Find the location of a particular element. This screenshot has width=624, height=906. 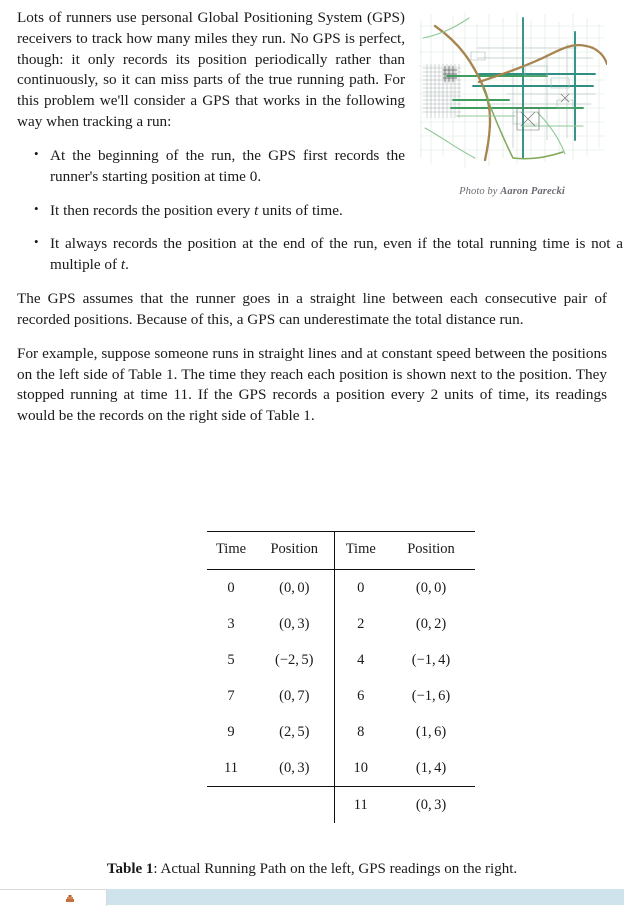

cell-position-gps: (−1, 6) is located at coordinates (431, 695).